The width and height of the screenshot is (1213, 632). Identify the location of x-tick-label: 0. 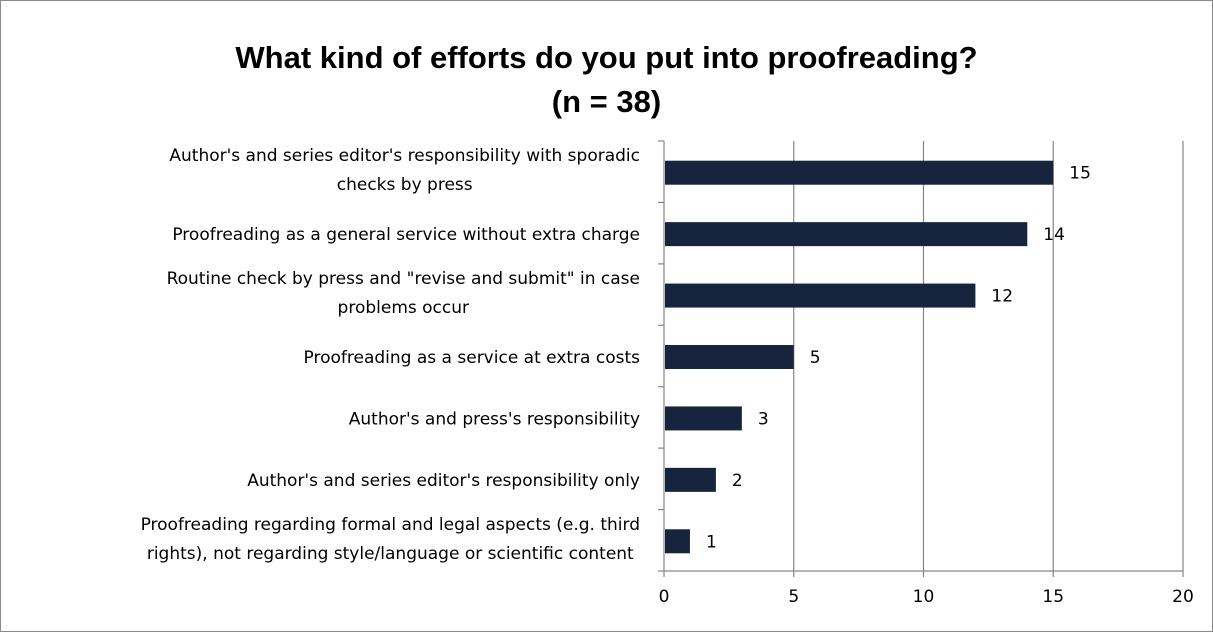
(664, 597).